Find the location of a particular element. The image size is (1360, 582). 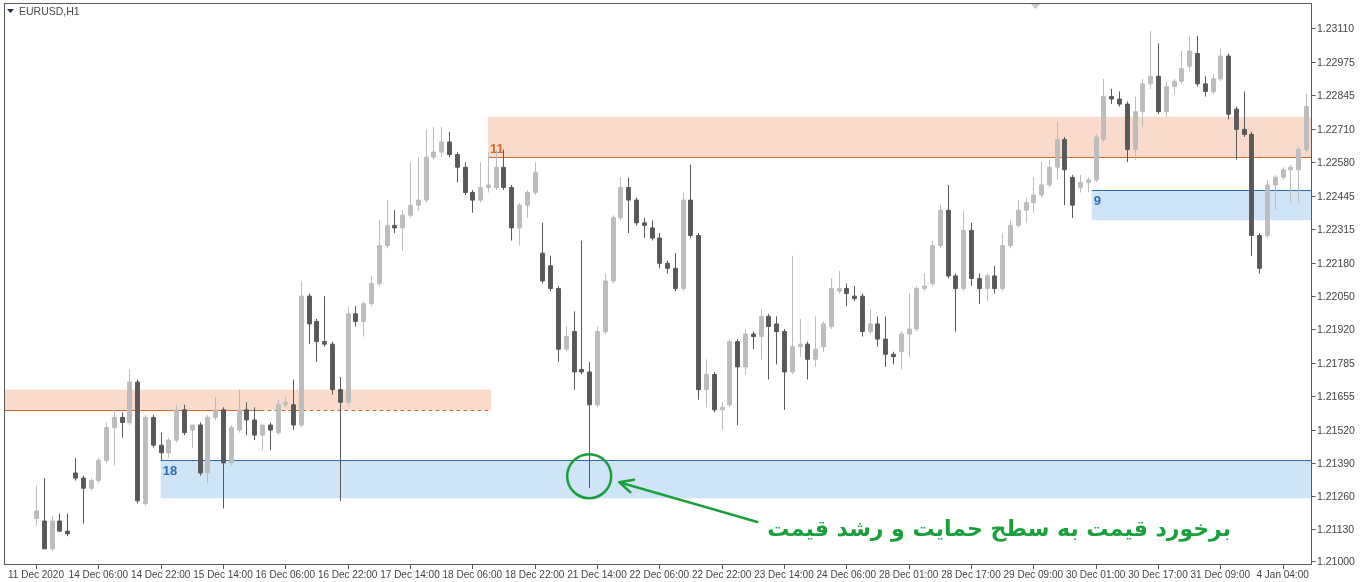

y-tick-label: 1.22050 is located at coordinates (1336, 296).